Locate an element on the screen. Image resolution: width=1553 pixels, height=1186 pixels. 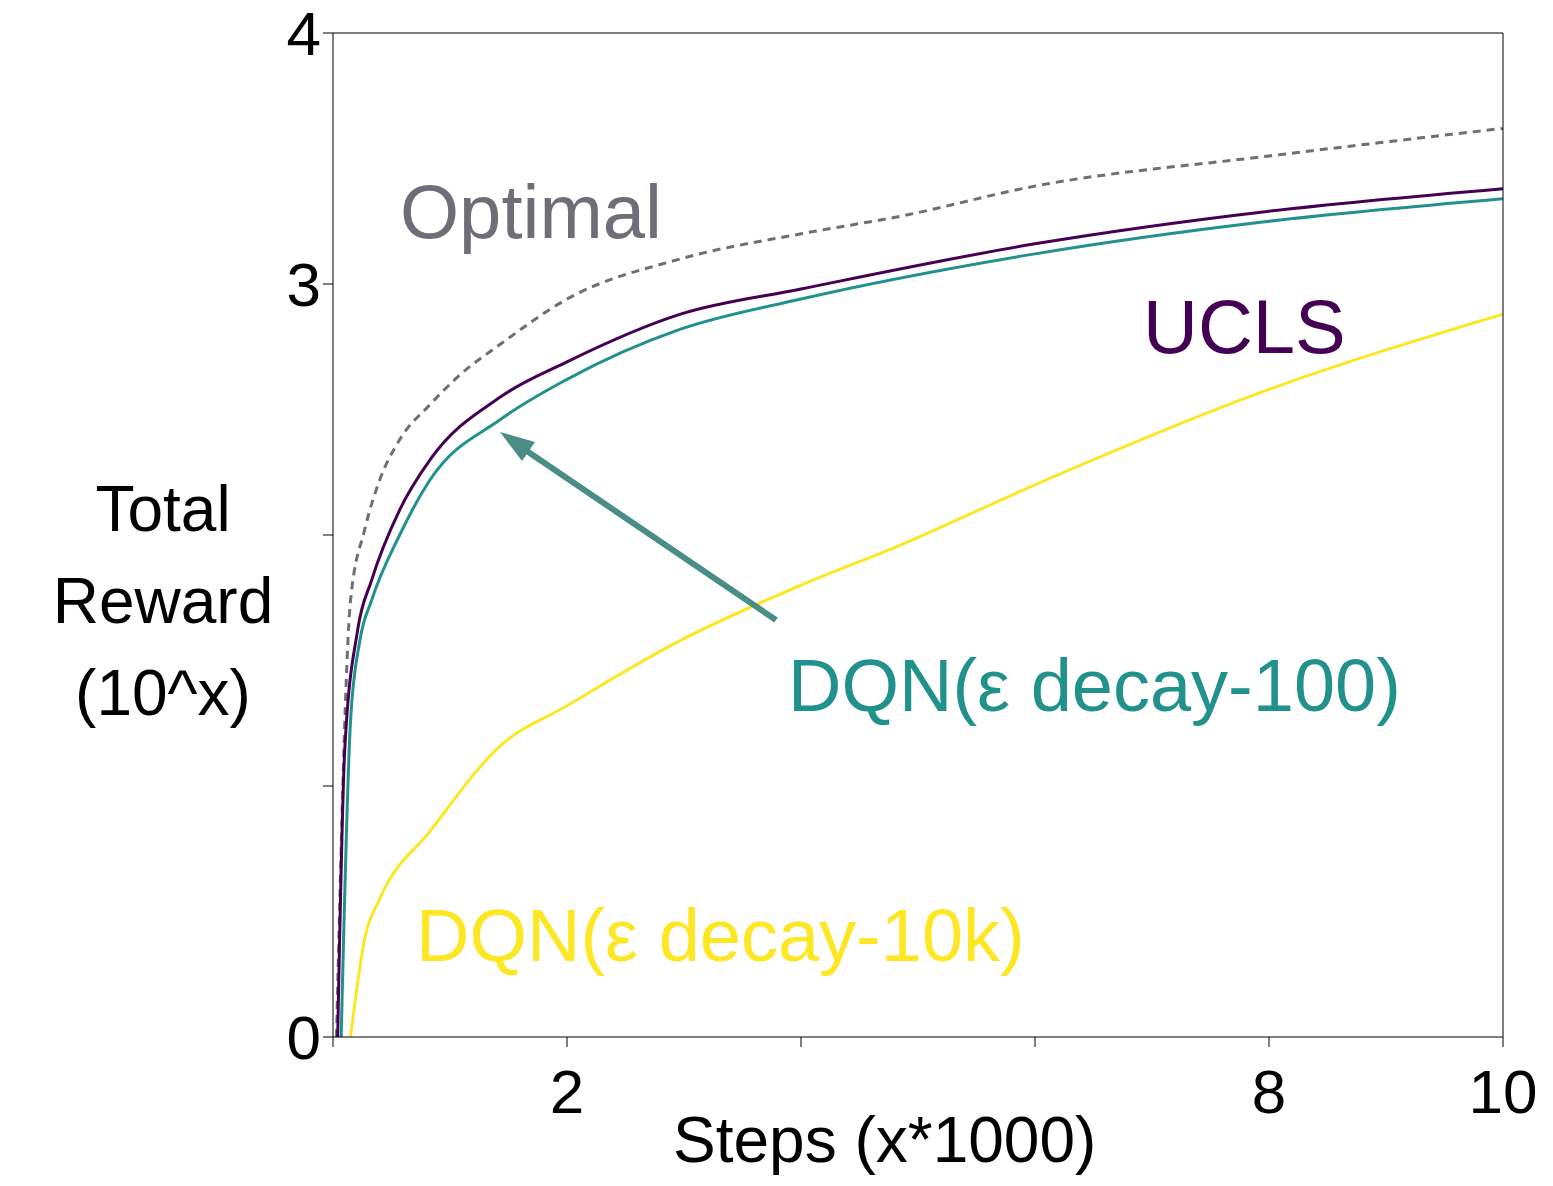
text: DQN(ε decay-100) is located at coordinates (1094, 685).